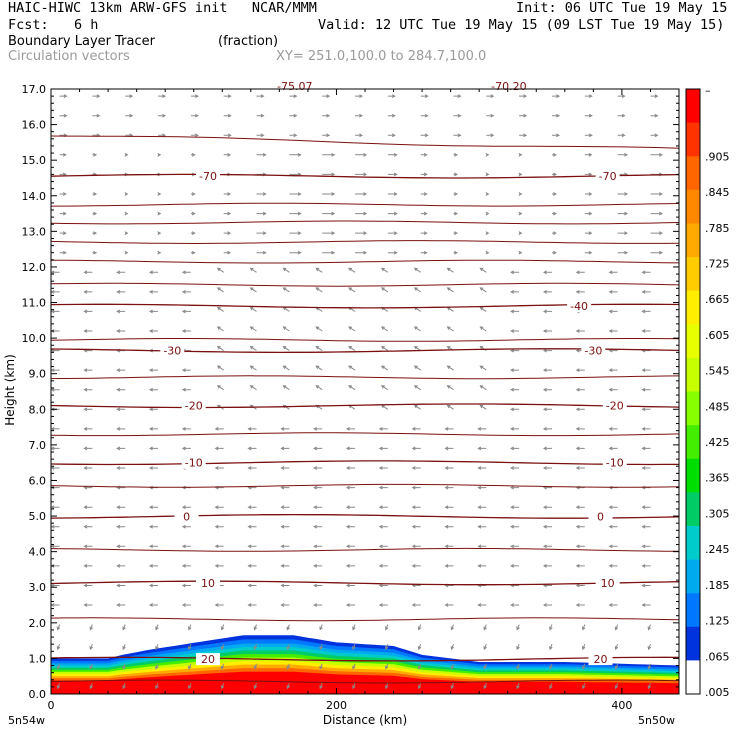 This screenshot has height=740, width=740. I want to click on partial-contour-label: -75.07, so click(294, 86).